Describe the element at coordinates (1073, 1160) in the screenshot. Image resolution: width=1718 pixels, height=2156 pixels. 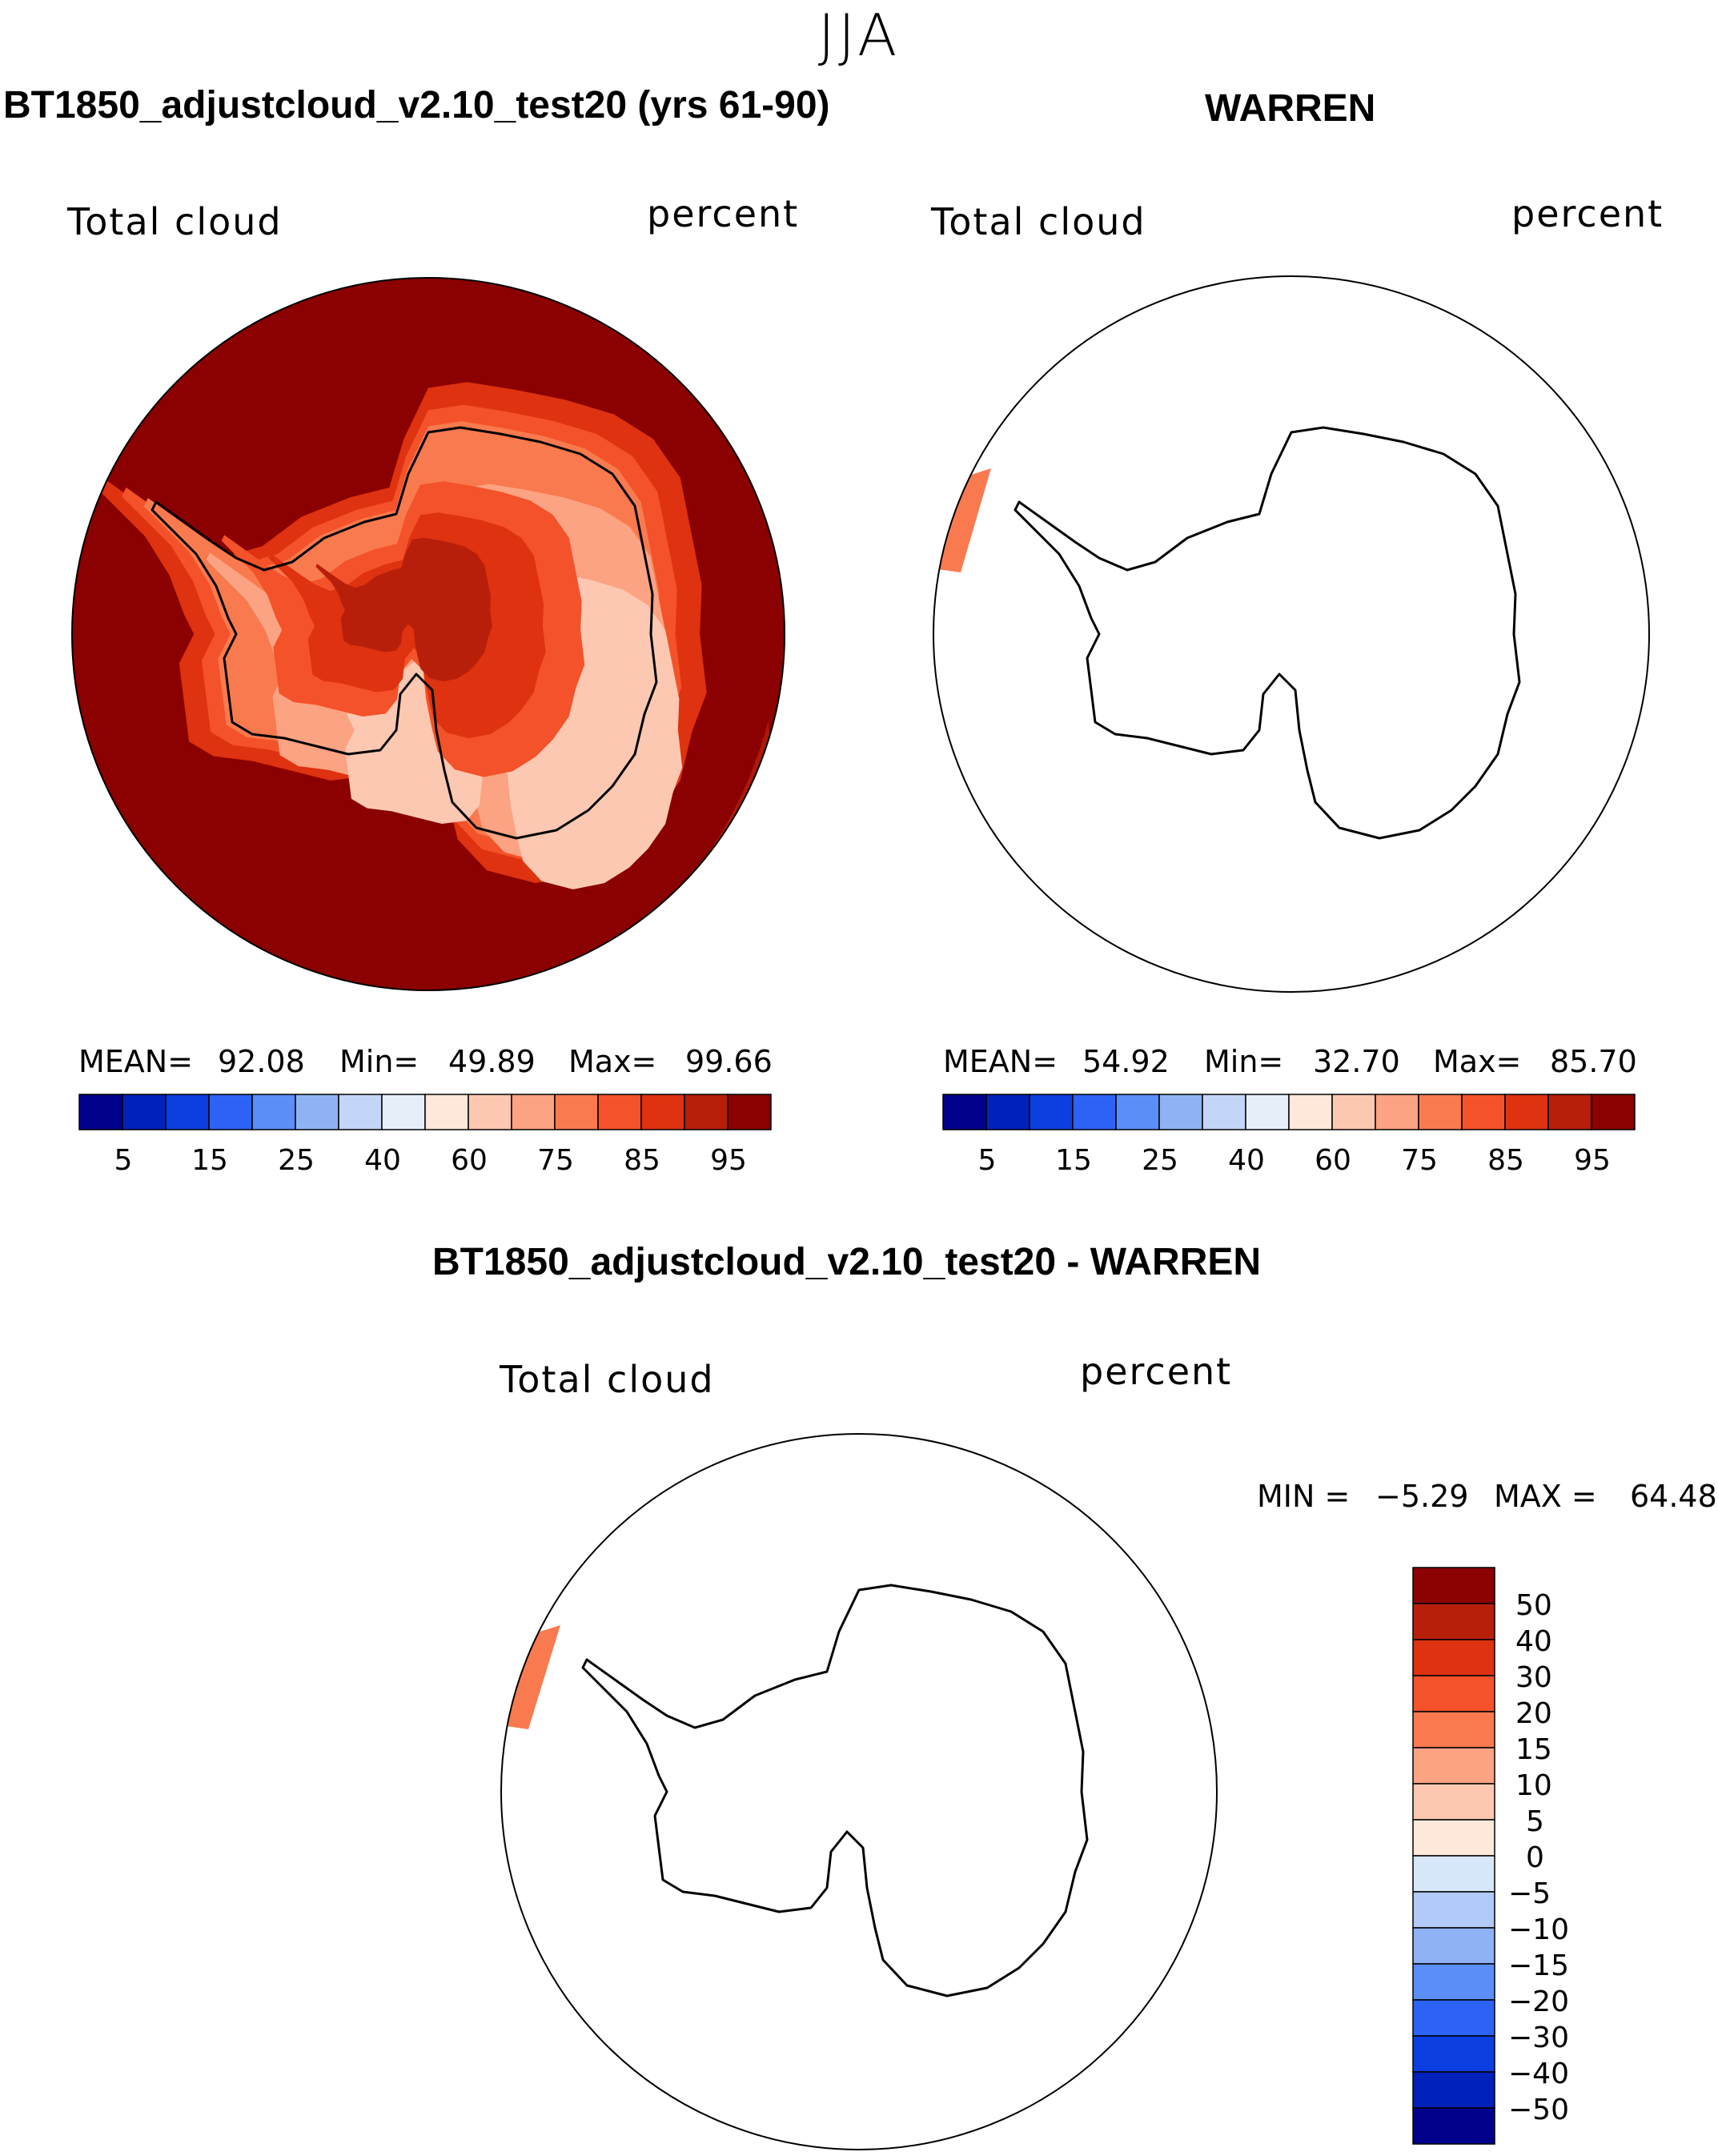
I see `panel2-colorbar-tick: 15` at that location.